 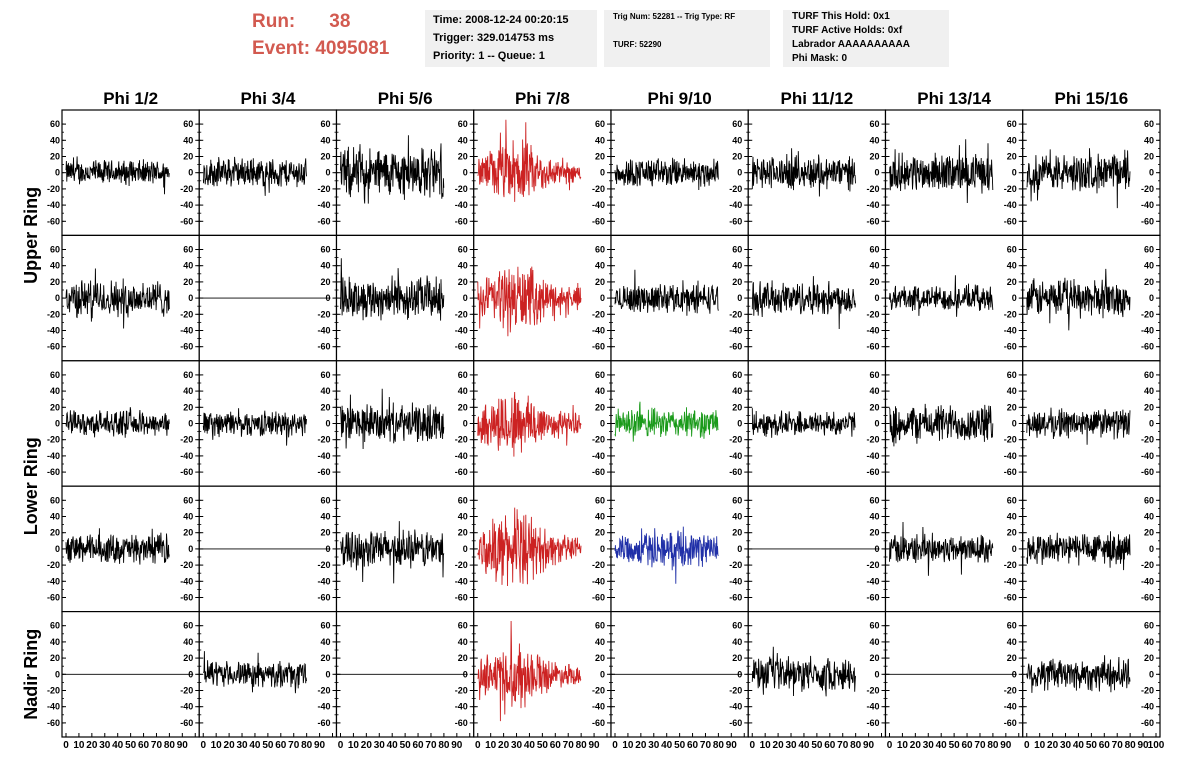 I want to click on xtick-label: 90, so click(x=869, y=745).